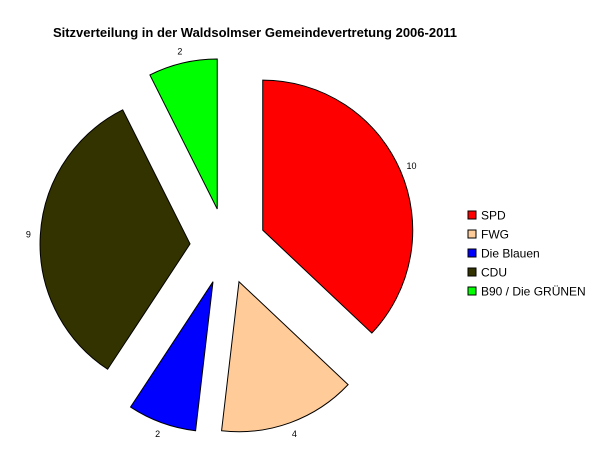 The image size is (600, 460). I want to click on legend-item-spd: SPD, so click(486, 216).